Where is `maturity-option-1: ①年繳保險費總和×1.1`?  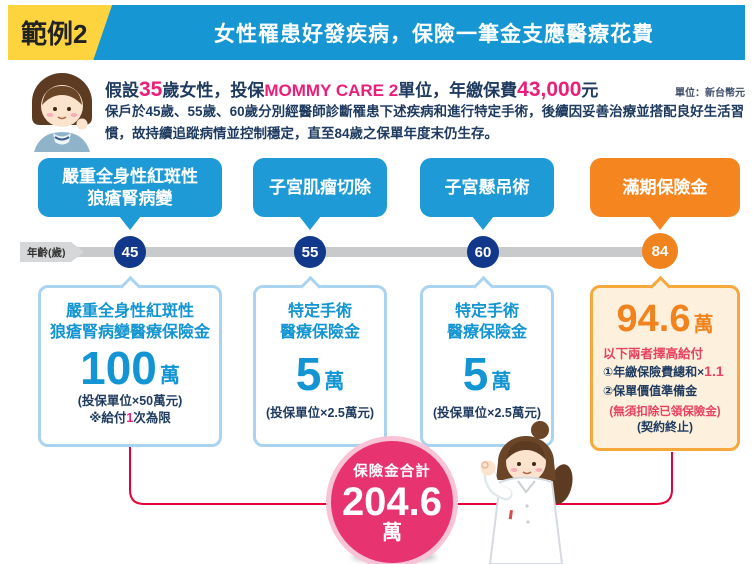
maturity-option-1: ①年繳保險費總和×1.1 is located at coordinates (665, 372).